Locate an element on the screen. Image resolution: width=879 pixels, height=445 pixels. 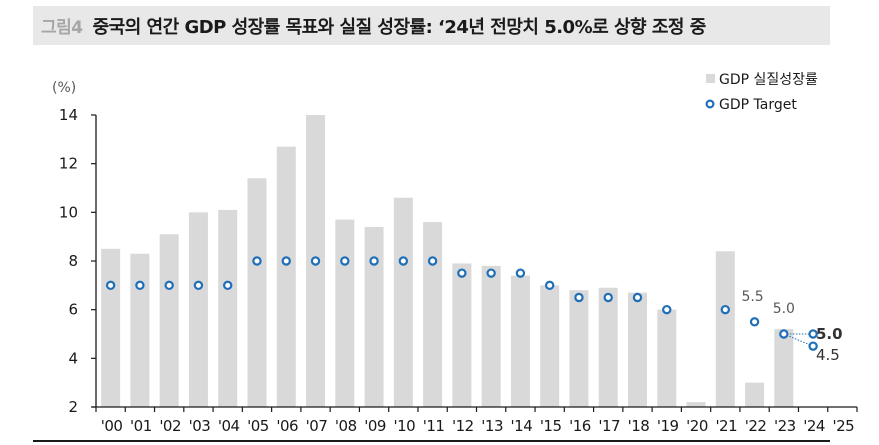
x-tick-label: '20 is located at coordinates (697, 426).